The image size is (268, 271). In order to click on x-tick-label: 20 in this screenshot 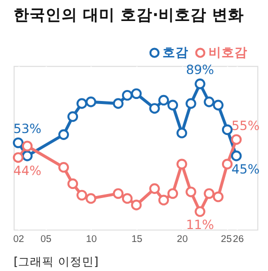, I will do `click(182, 239)`.